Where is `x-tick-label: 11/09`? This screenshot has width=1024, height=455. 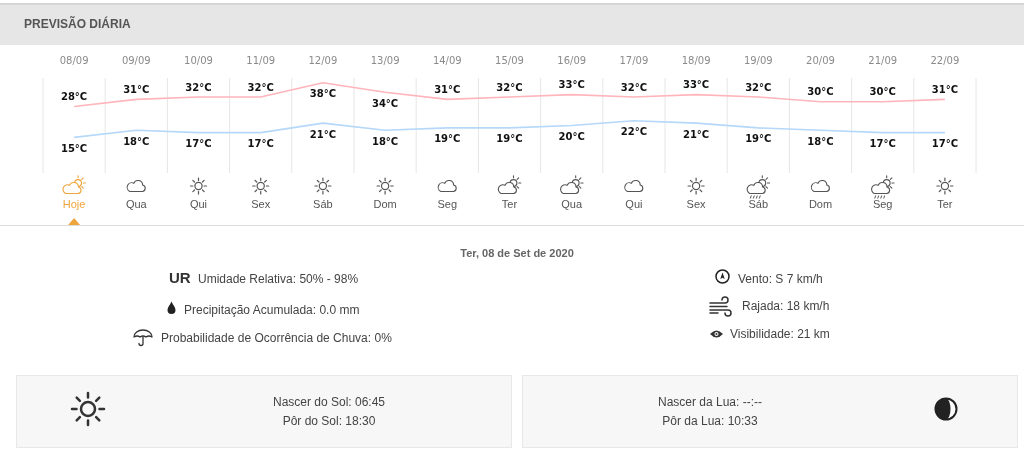
x-tick-label: 11/09 is located at coordinates (261, 60).